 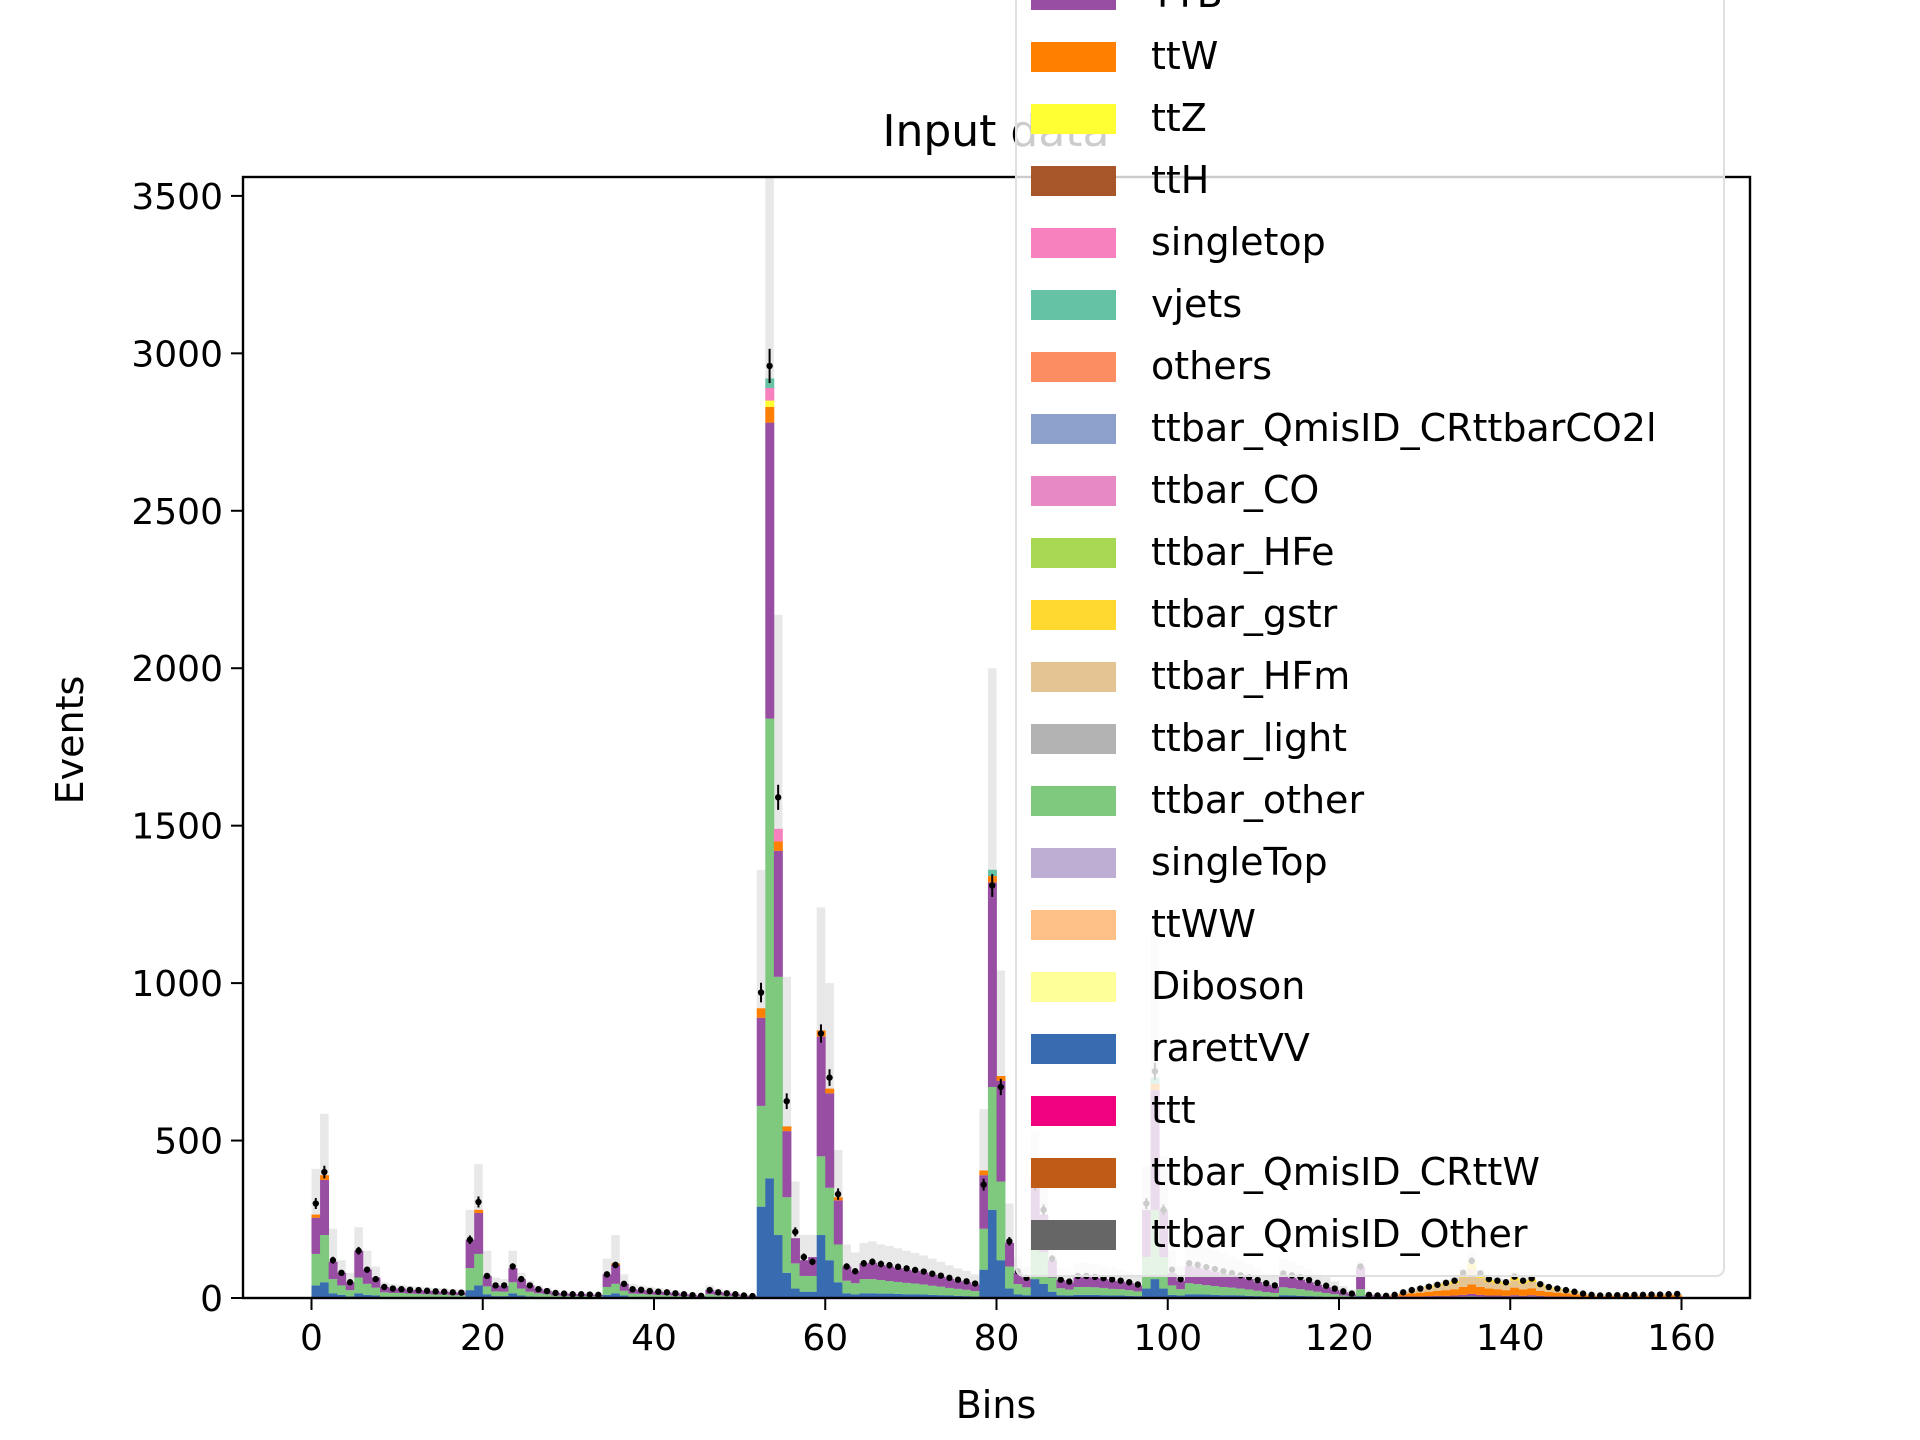 I want to click on legend-label-ttt: ttt, so click(x=1173, y=1110).